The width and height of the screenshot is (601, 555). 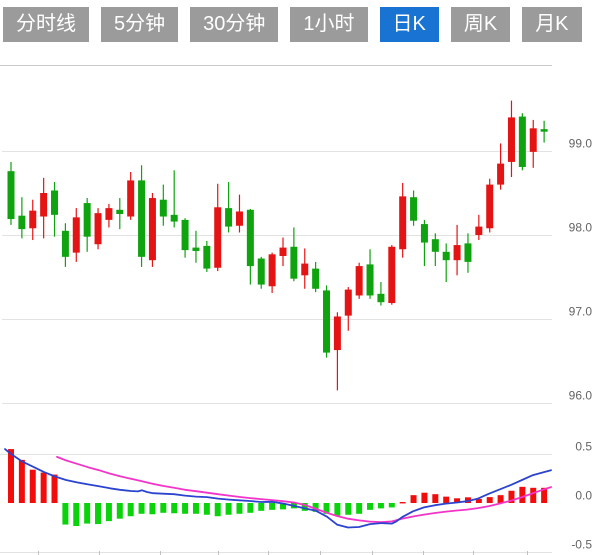 What do you see at coordinates (581, 228) in the screenshot?
I see `price-axis-label: 98.0` at bounding box center [581, 228].